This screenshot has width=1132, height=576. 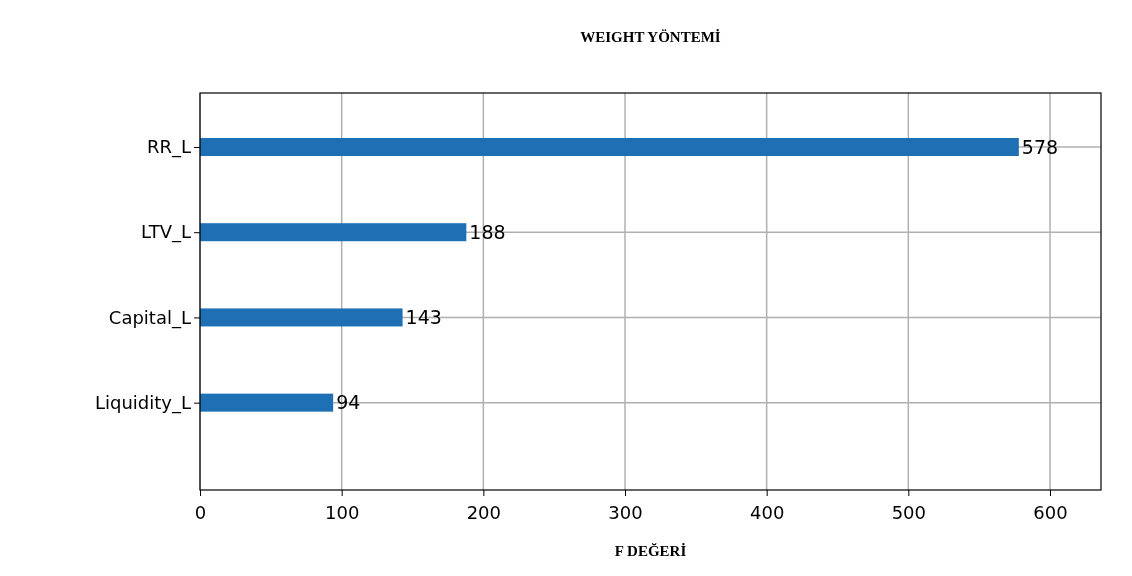 I want to click on data-label: 578, so click(x=1040, y=146).